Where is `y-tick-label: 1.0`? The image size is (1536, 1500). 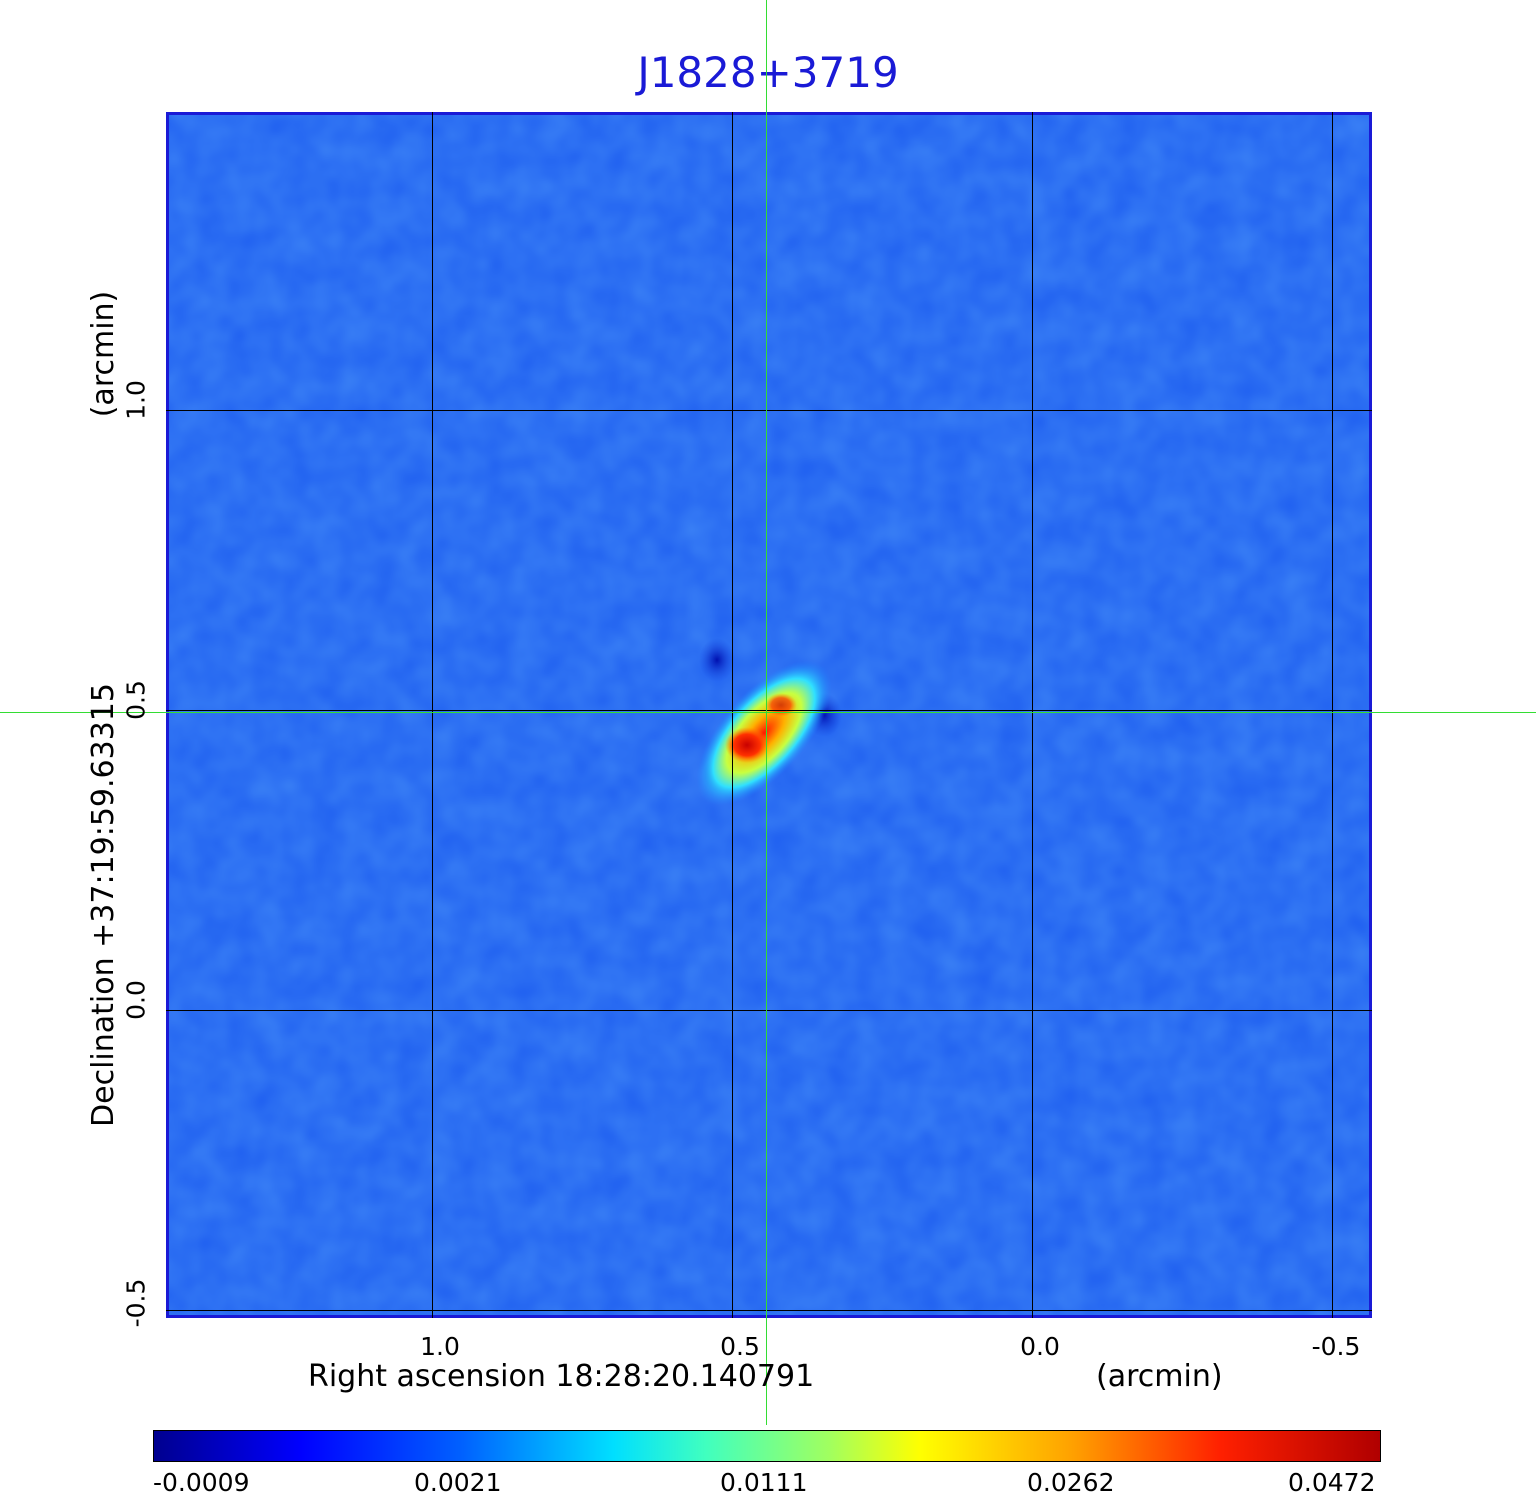
y-tick-label: 1.0 is located at coordinates (136, 400).